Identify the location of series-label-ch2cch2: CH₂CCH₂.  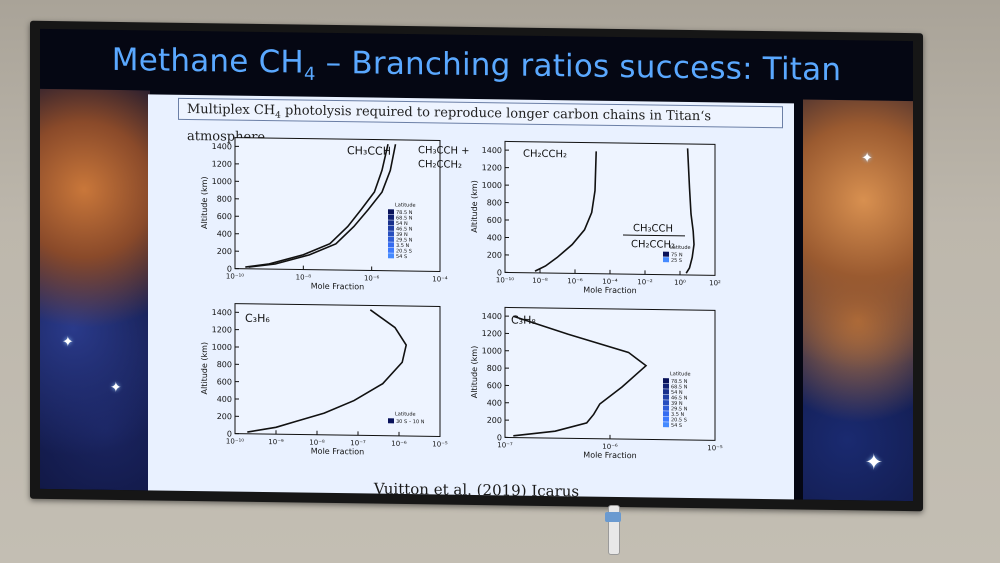
(545, 155).